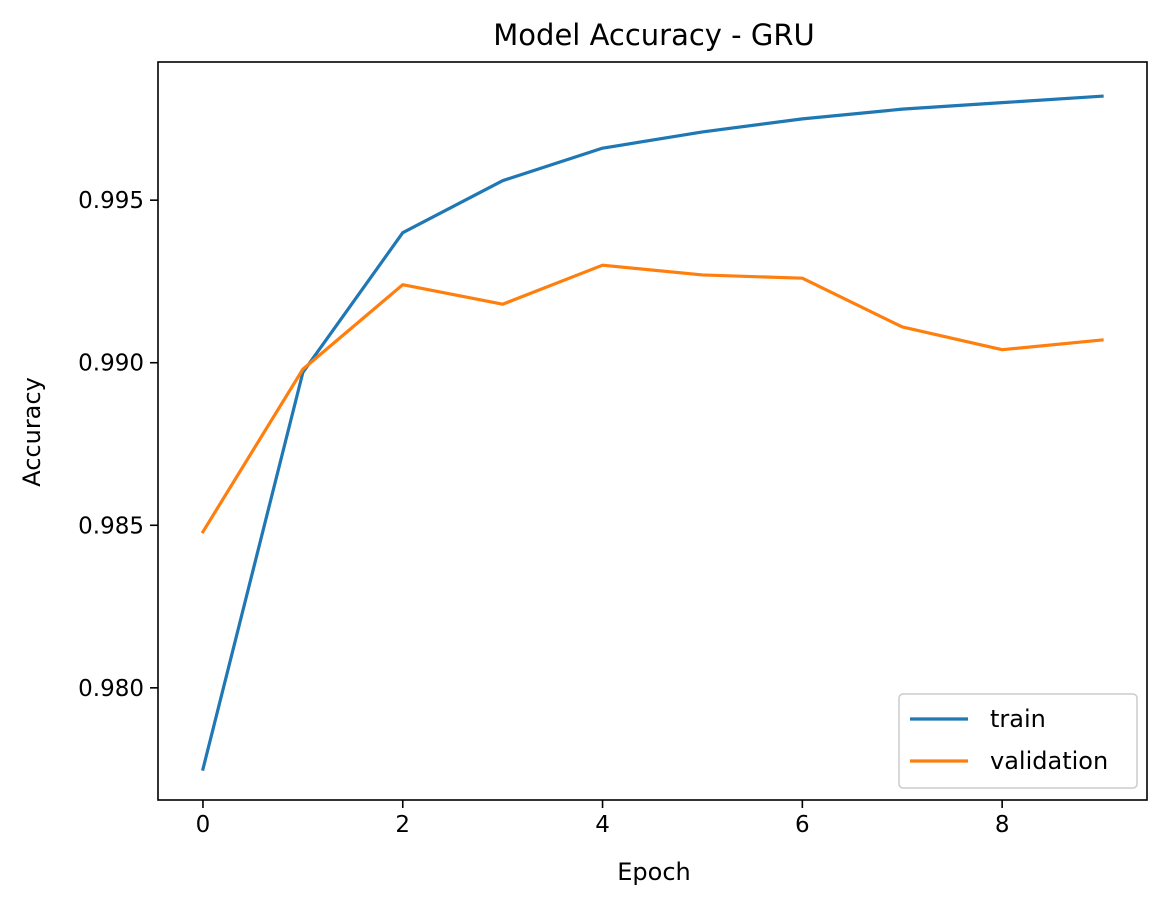 The height and width of the screenshot is (908, 1173). What do you see at coordinates (111, 201) in the screenshot?
I see `y-tick-label: 0.995` at bounding box center [111, 201].